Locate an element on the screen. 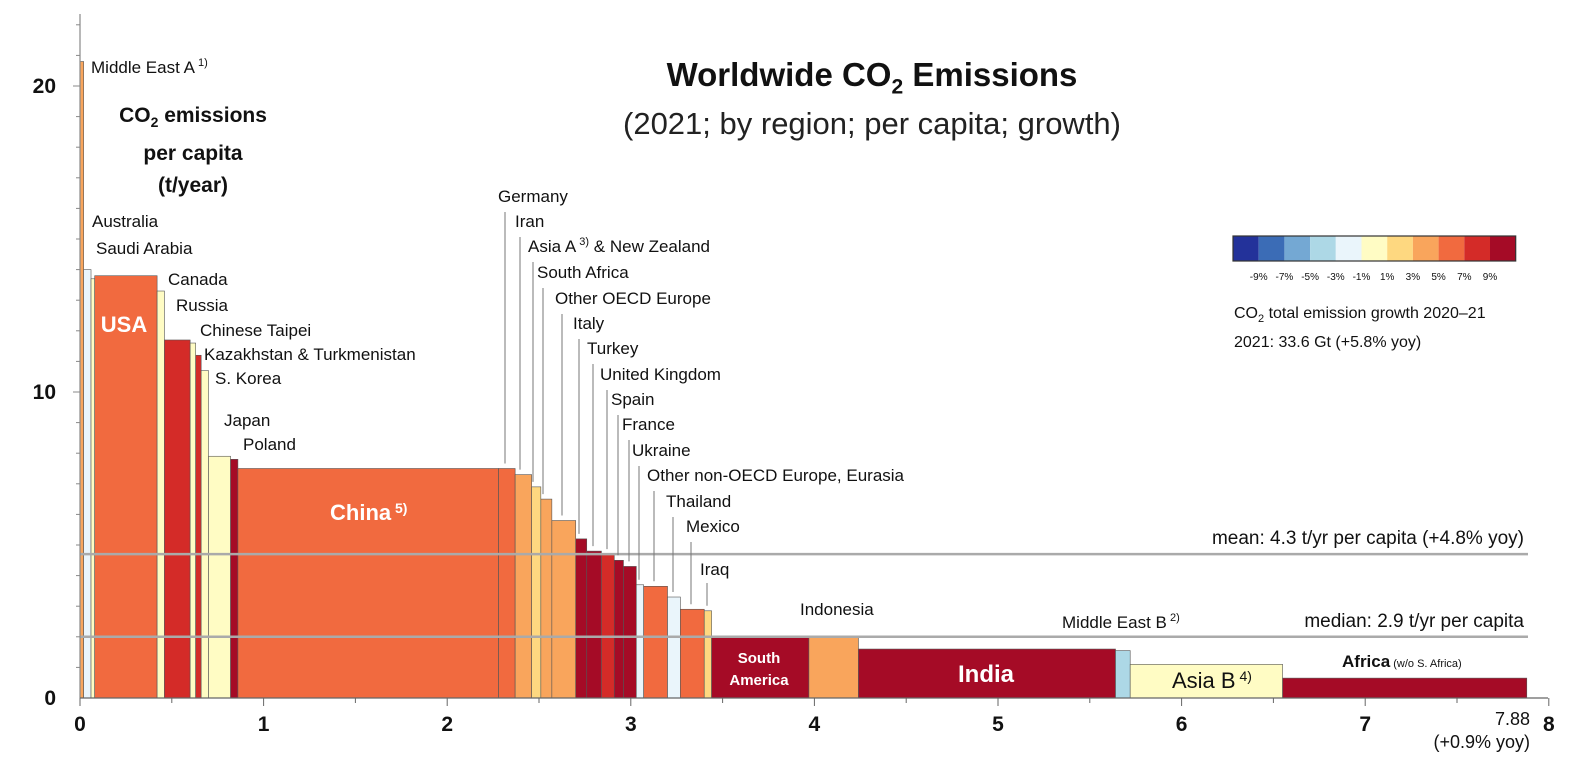 The width and height of the screenshot is (1585, 776). bar-china is located at coordinates (368, 583).